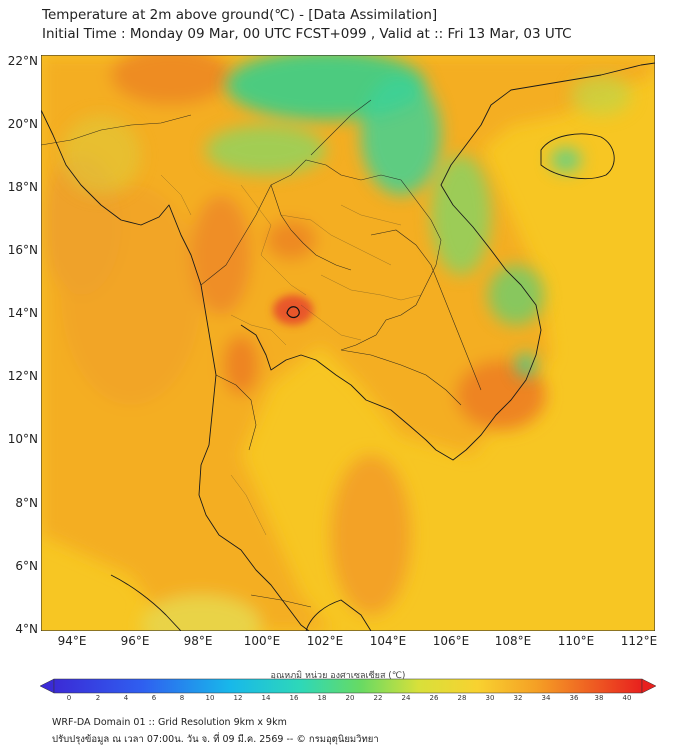 The width and height of the screenshot is (676, 756). What do you see at coordinates (546, 698) in the screenshot?
I see `colorbar-tick: 34` at bounding box center [546, 698].